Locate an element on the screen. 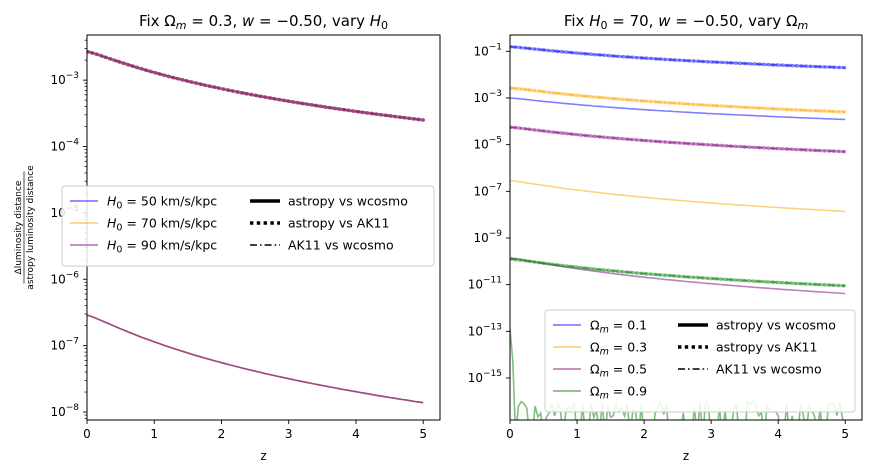 This screenshot has width=872, height=472. legend-entry-label: H0 = 50 km/s/kpc is located at coordinates (162, 203).